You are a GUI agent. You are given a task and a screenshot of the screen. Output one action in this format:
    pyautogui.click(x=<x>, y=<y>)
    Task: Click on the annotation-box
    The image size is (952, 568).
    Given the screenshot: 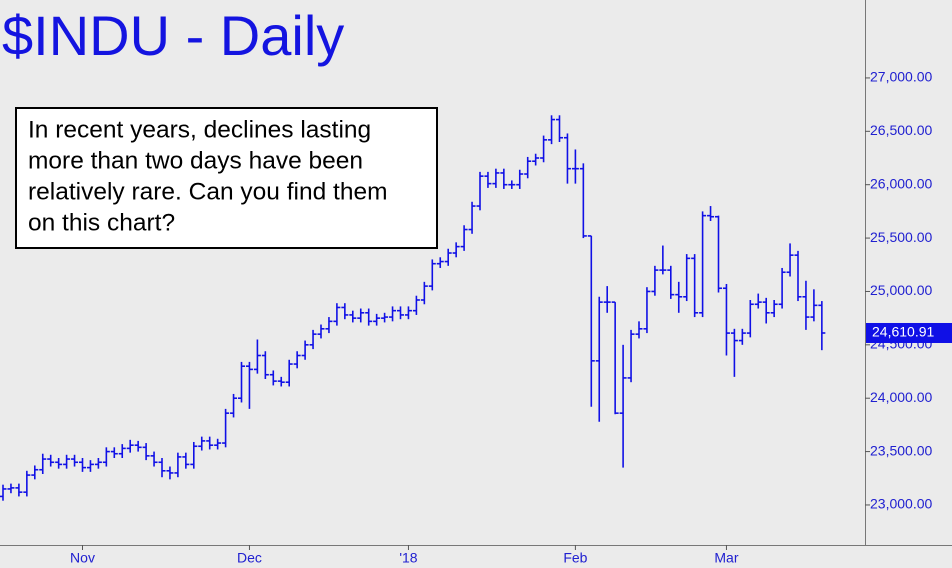 What is the action you would take?
    pyautogui.click(x=226, y=178)
    